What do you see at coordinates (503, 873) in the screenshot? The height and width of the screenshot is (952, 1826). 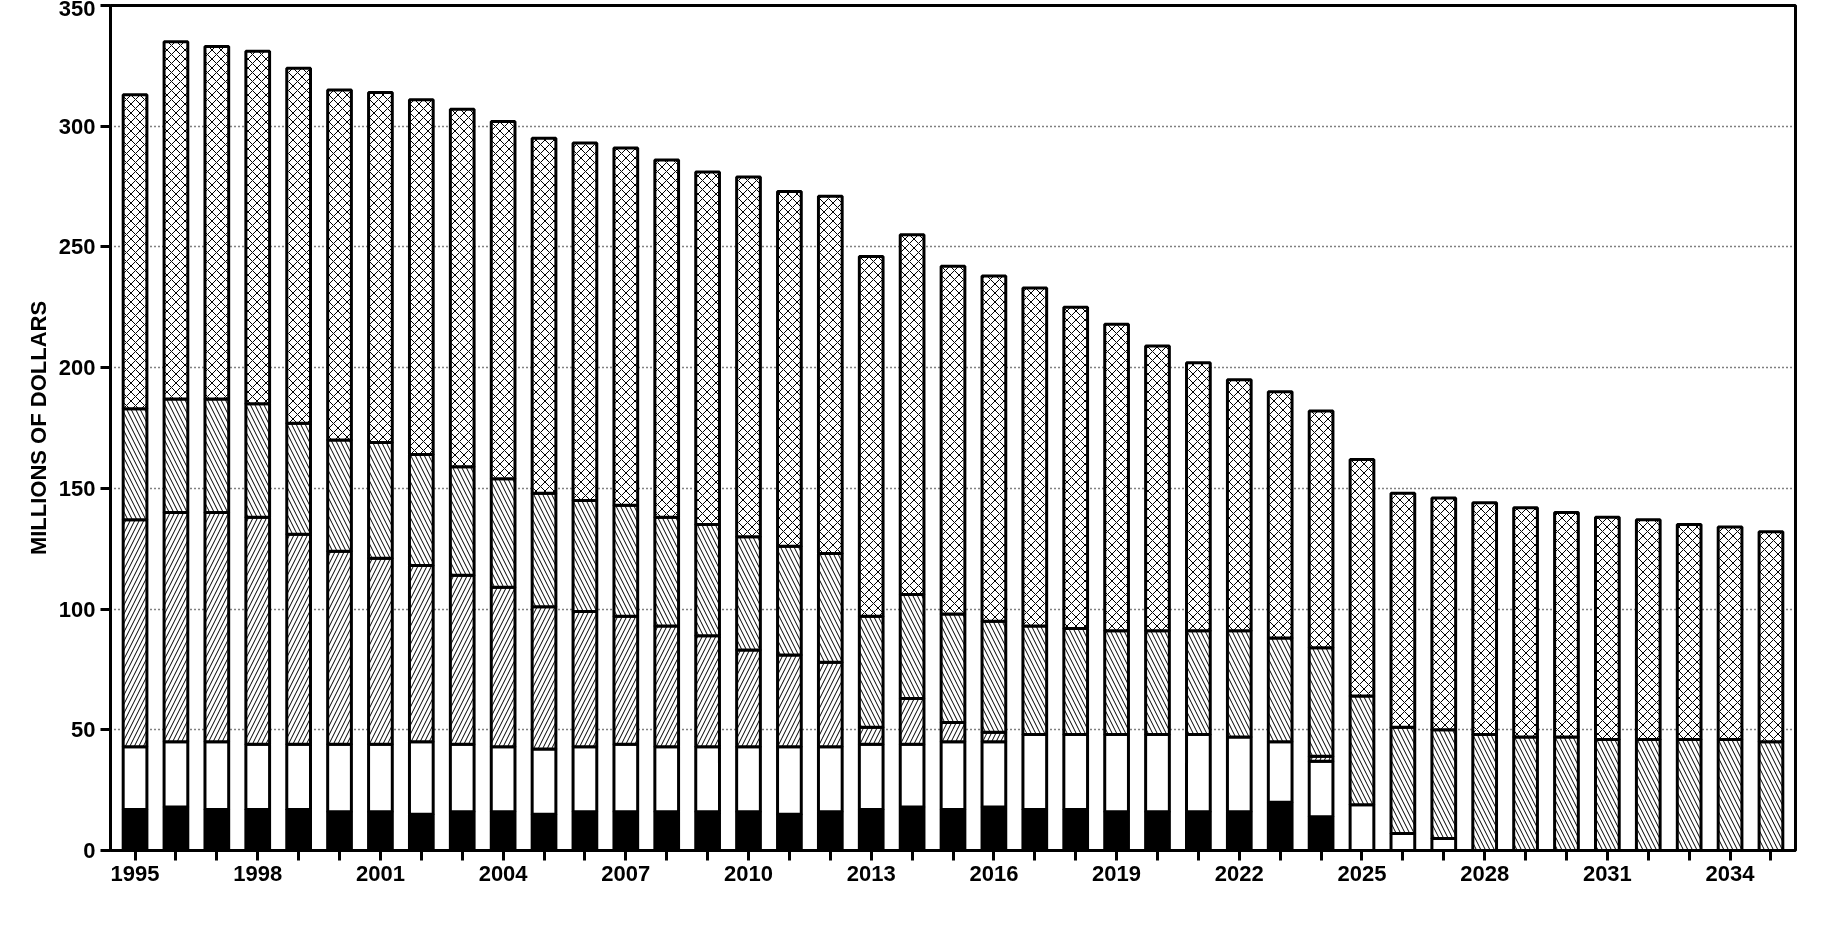 I see `x-tick-label: 2004` at bounding box center [503, 873].